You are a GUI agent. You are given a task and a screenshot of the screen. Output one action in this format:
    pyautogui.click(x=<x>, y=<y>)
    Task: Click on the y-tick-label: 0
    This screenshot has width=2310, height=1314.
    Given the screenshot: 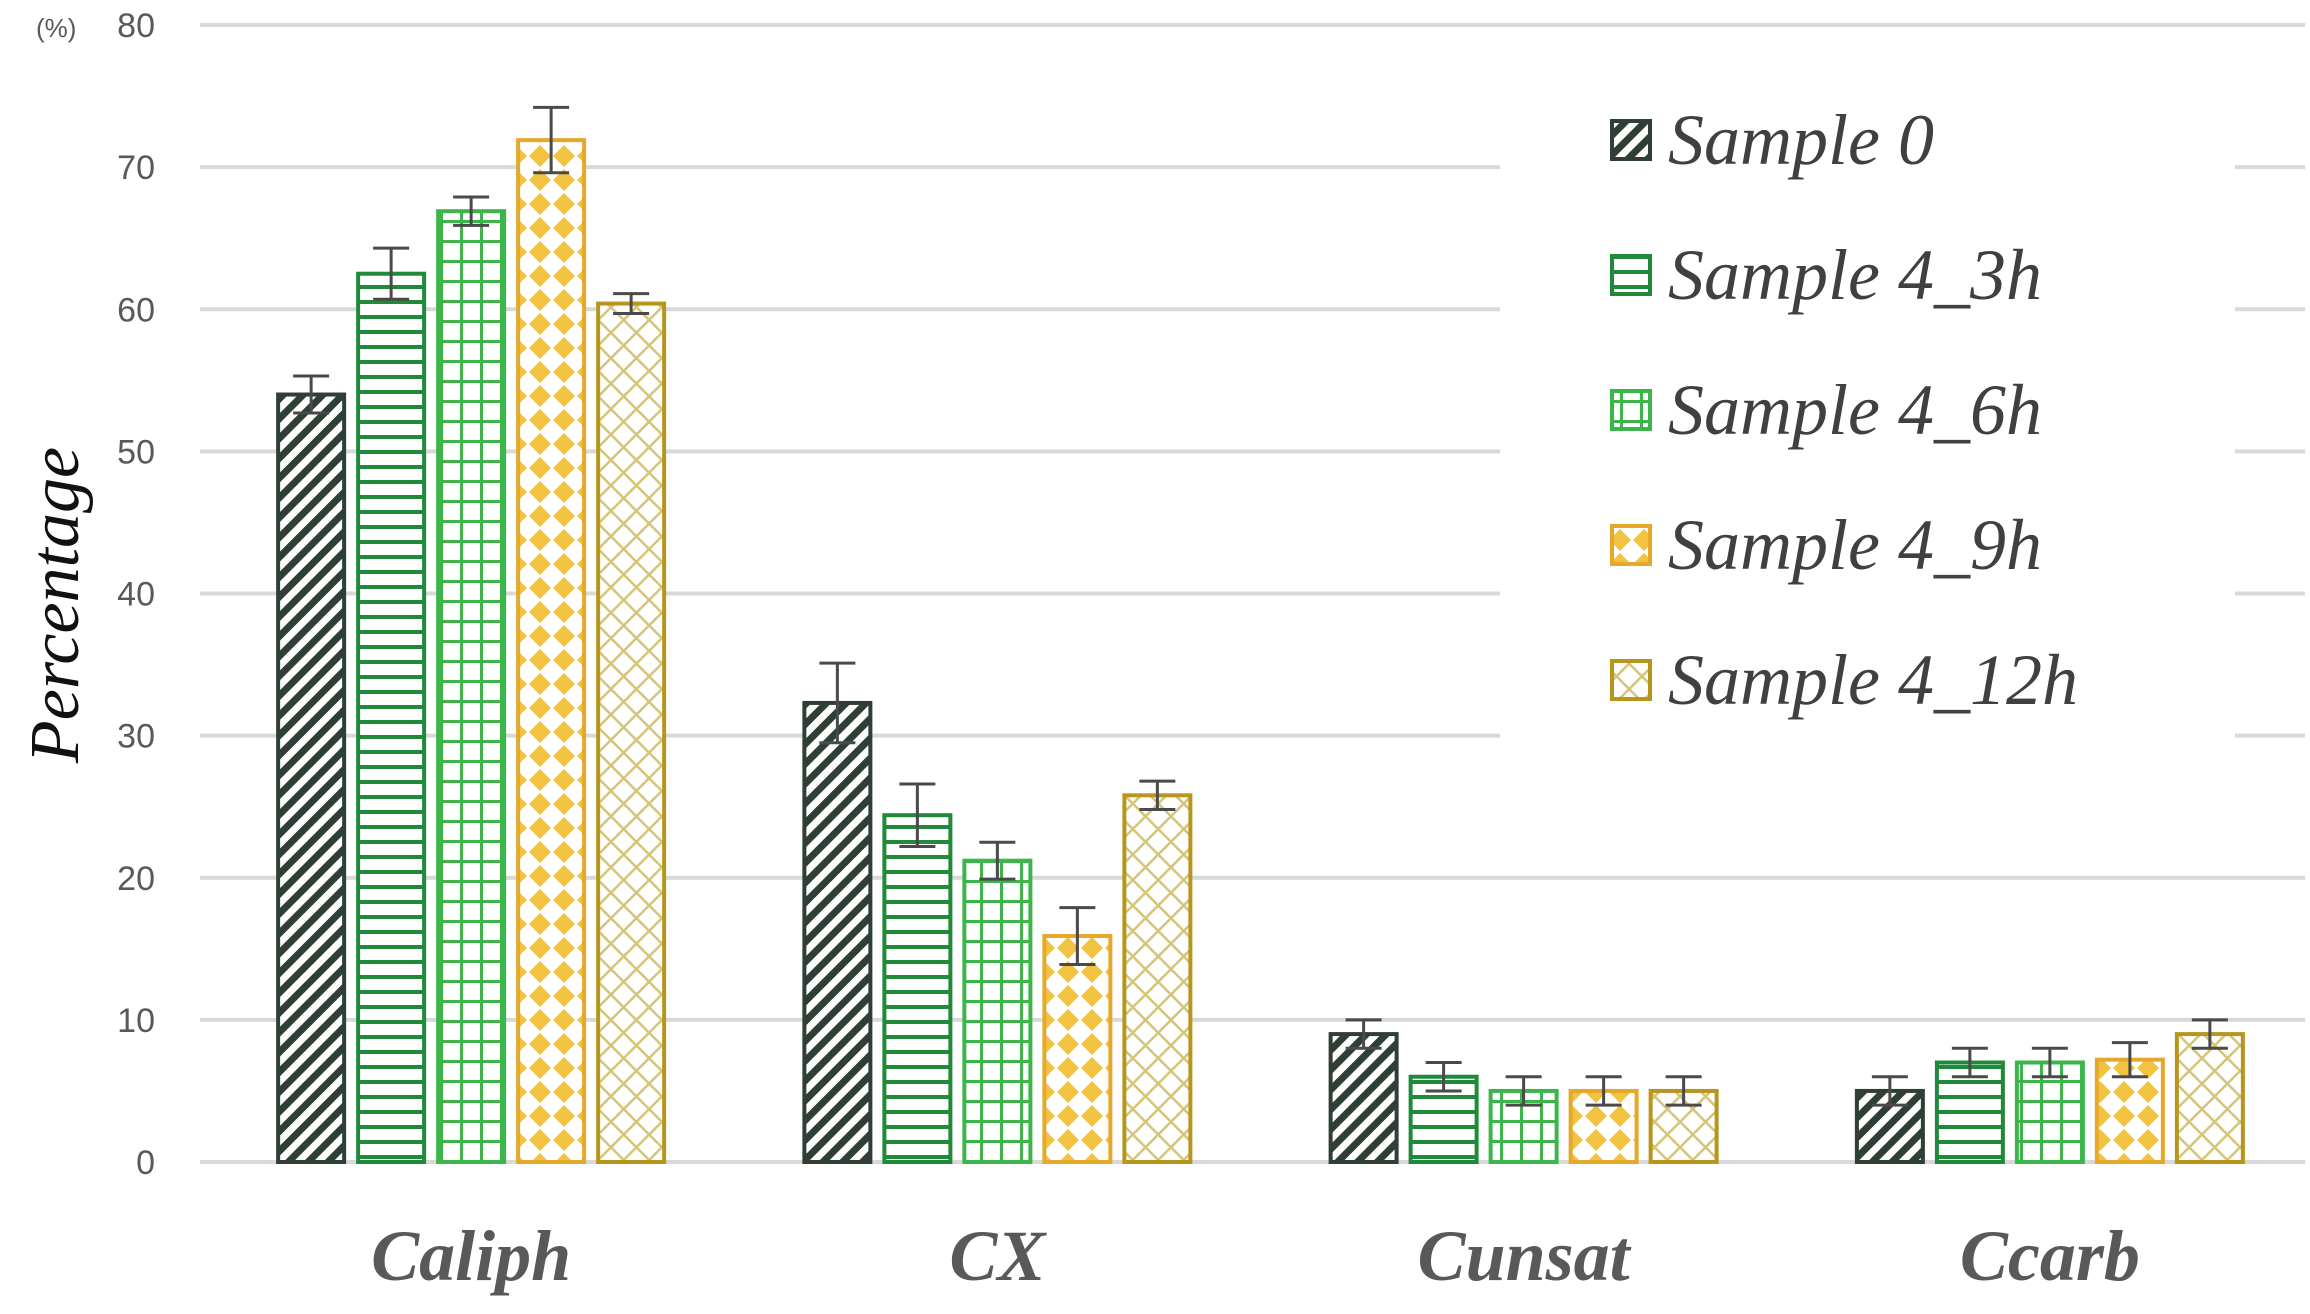 What is the action you would take?
    pyautogui.click(x=145, y=1163)
    